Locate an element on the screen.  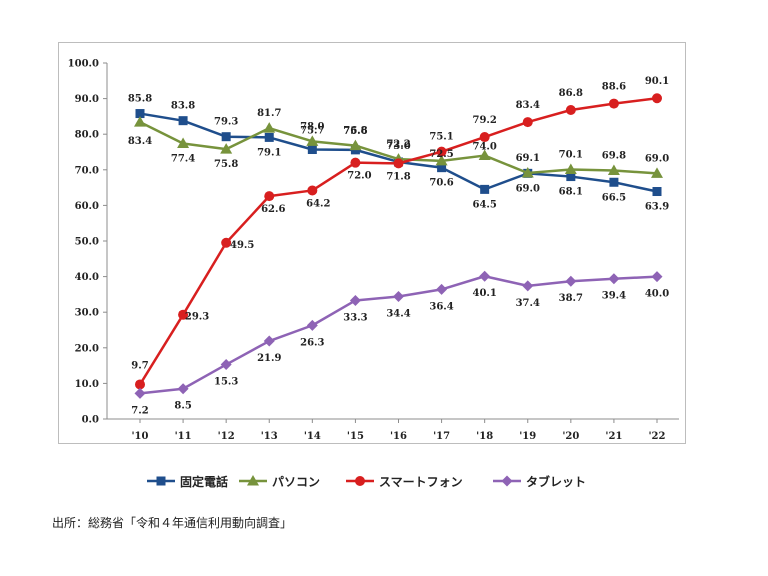
data-label-tablet: 8.5 is located at coordinates (182, 406).